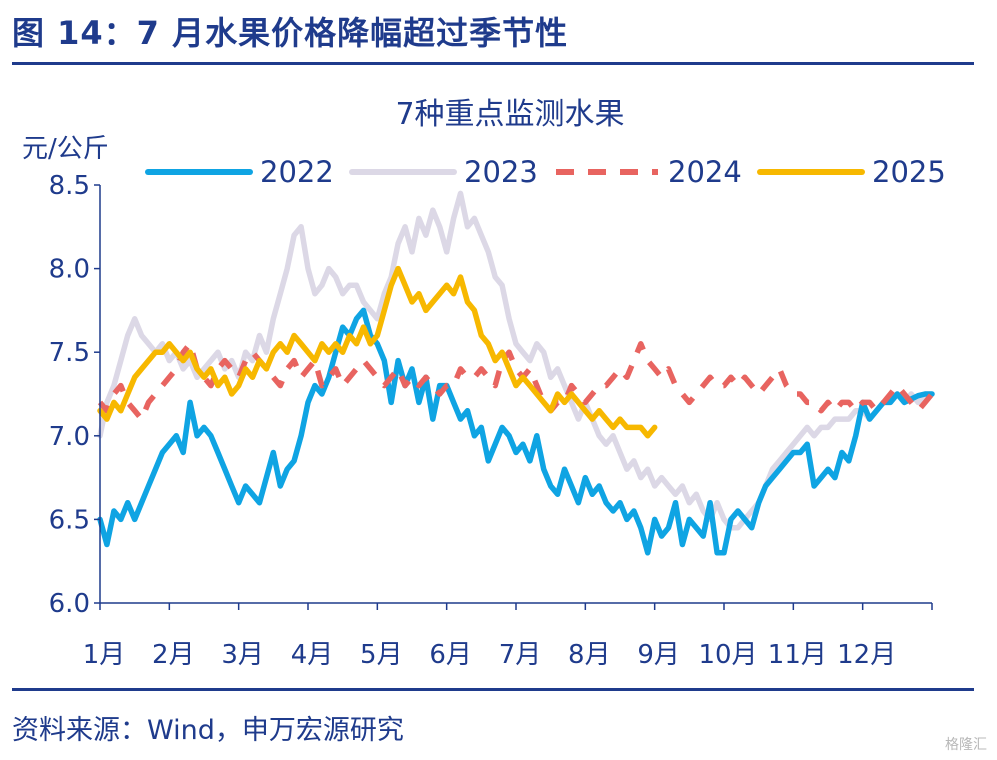 The width and height of the screenshot is (997, 760). I want to click on x-tick-label: 6月, so click(450, 655).